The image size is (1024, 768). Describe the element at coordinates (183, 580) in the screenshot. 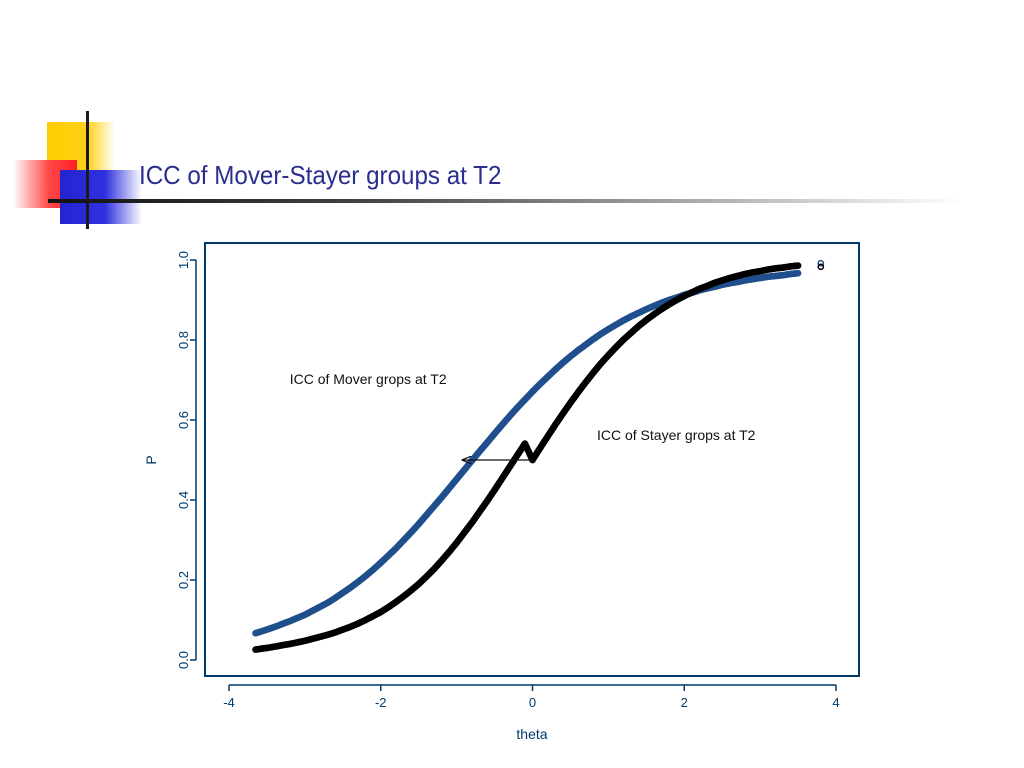

I see `y-tick-label: 0.2` at that location.